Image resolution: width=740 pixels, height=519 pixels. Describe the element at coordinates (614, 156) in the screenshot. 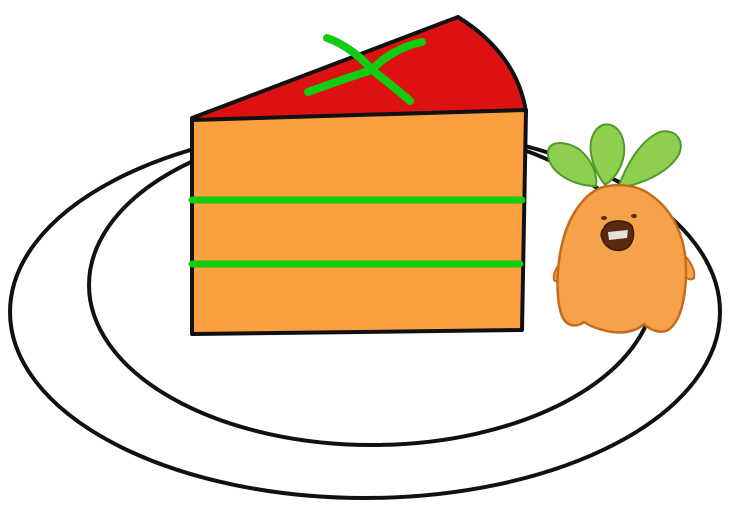

I see `mascot-leaves` at that location.